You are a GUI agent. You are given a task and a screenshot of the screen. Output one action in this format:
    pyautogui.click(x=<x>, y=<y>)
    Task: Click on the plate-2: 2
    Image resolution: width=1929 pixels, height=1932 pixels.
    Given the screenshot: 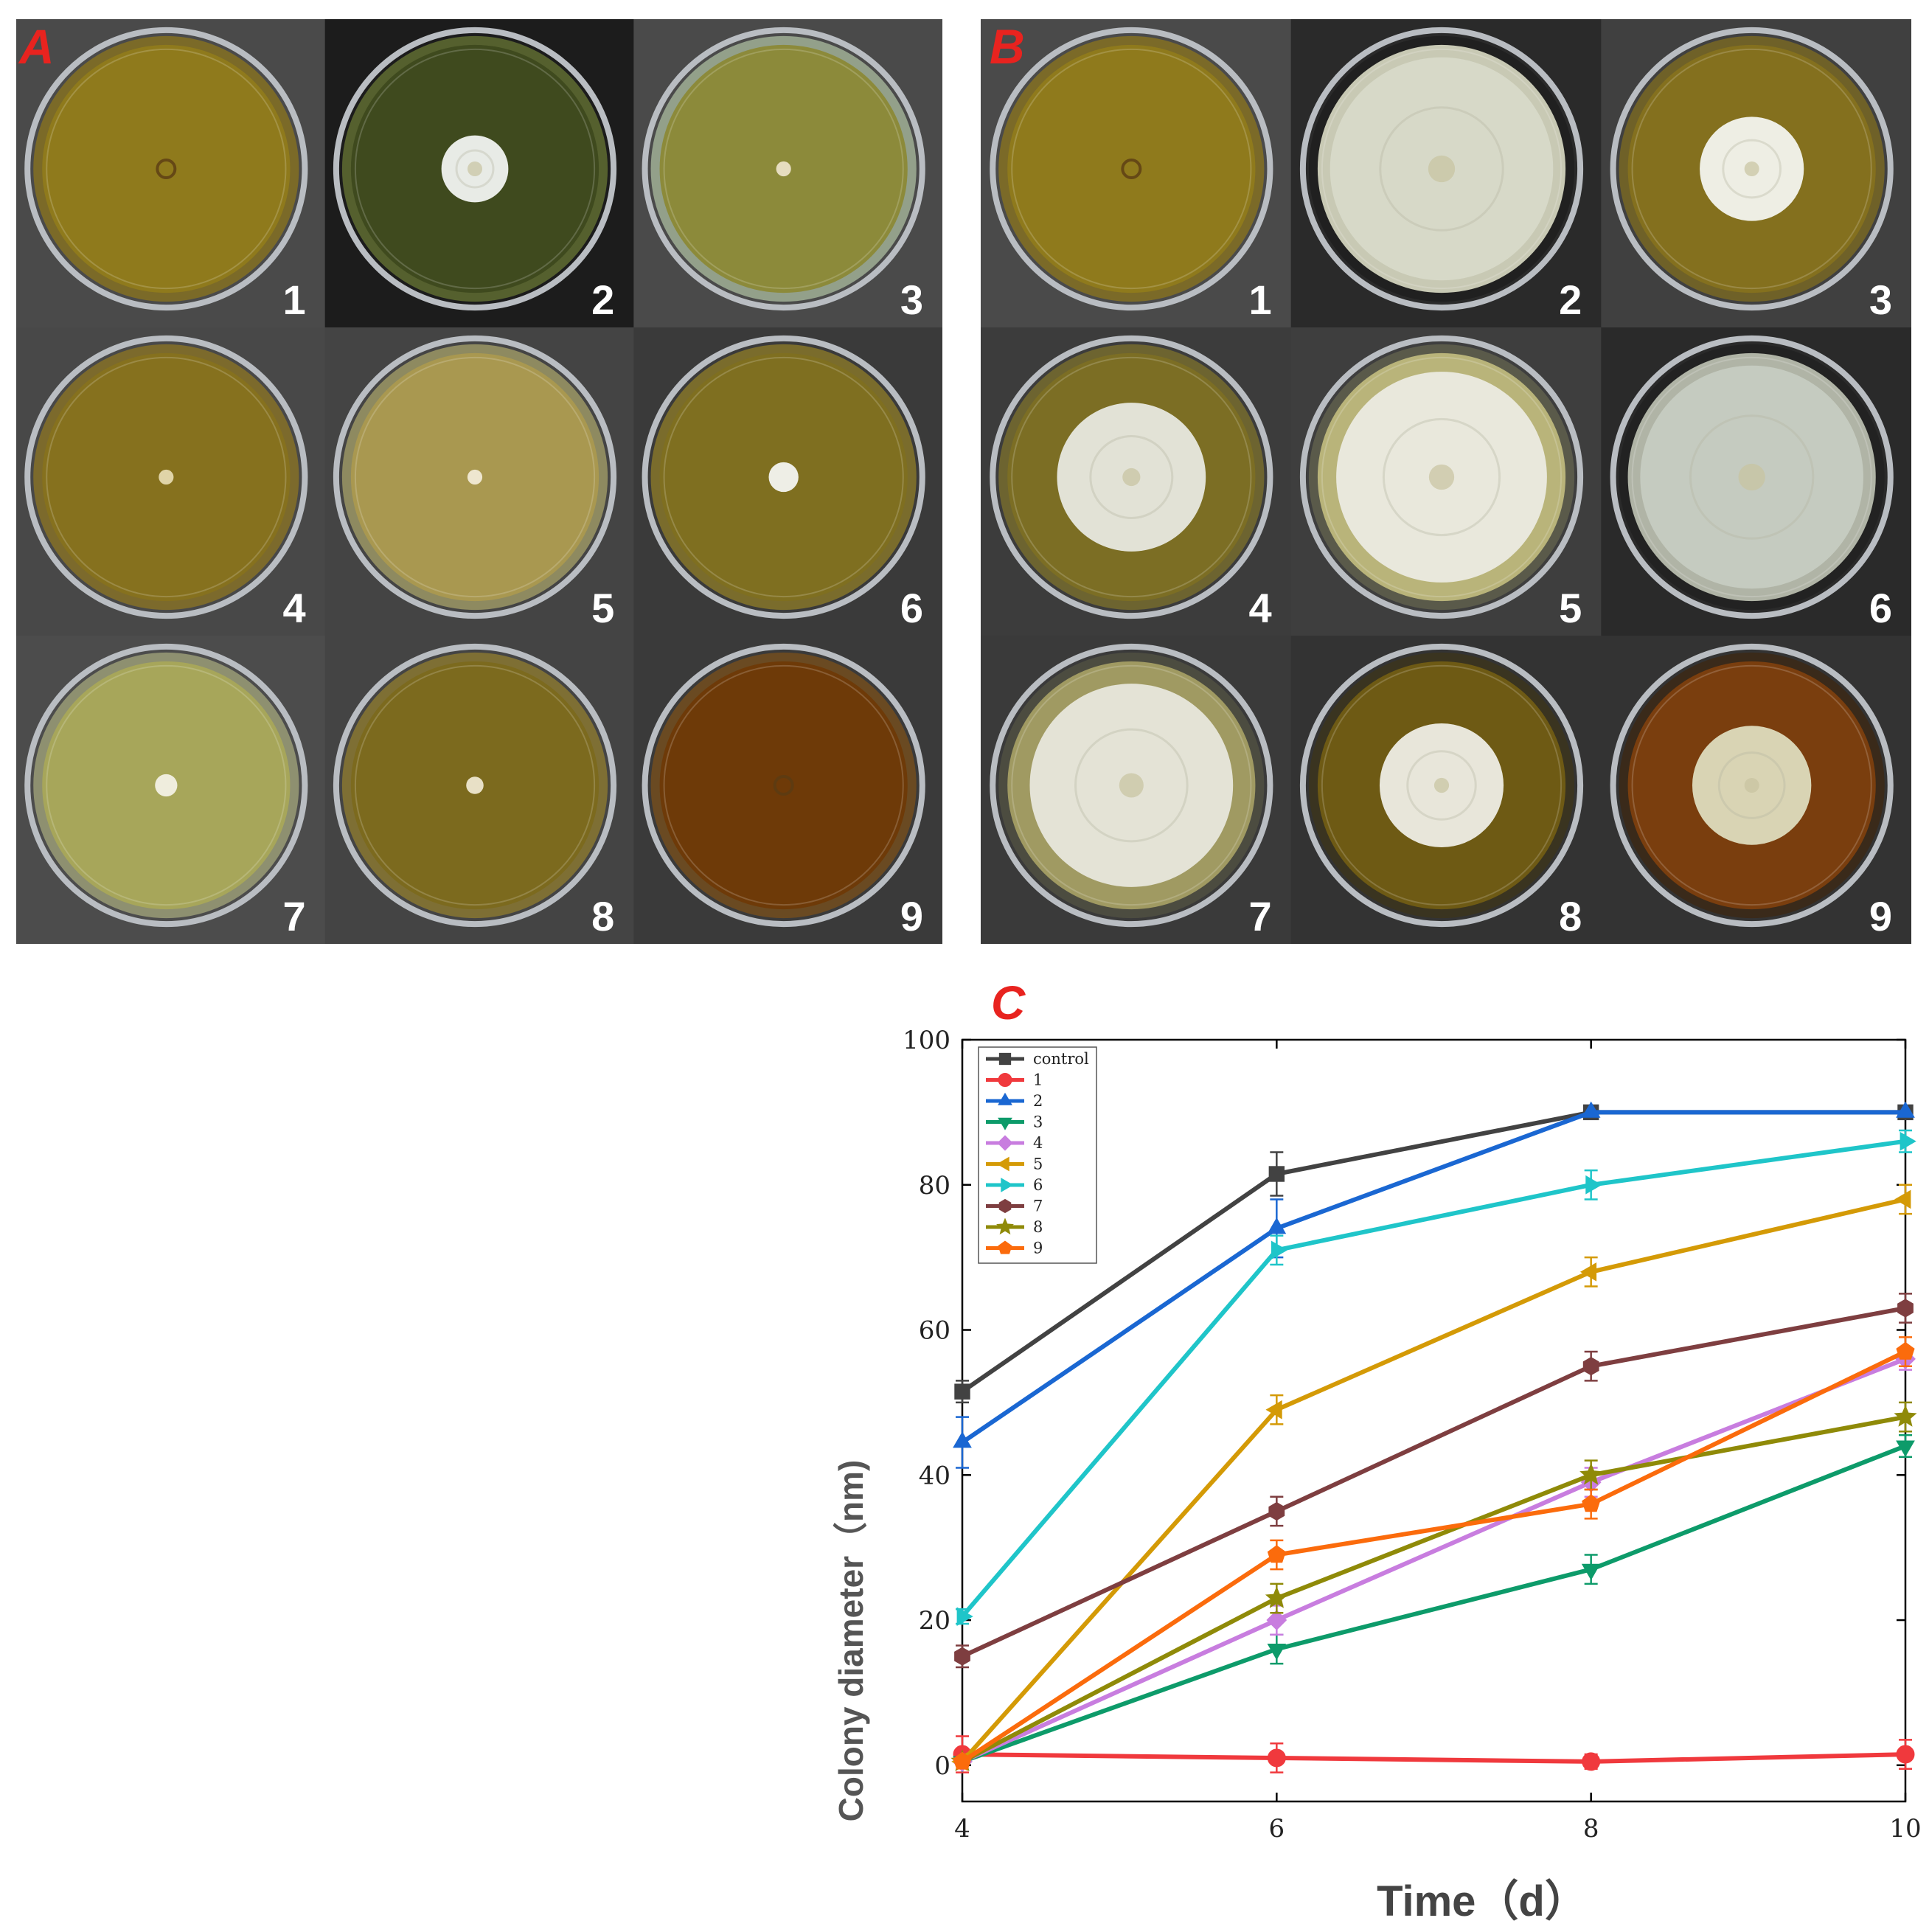 What is the action you would take?
    pyautogui.click(x=1446, y=173)
    